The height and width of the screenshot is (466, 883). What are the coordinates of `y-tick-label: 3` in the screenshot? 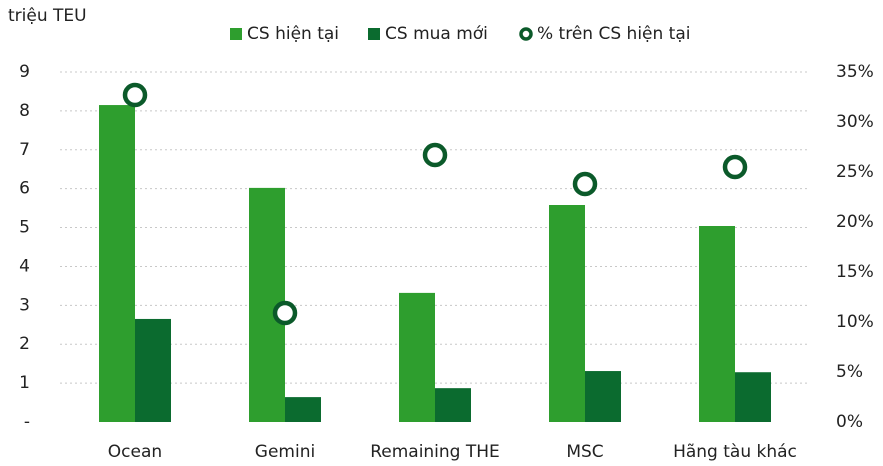 It's located at (24, 305).